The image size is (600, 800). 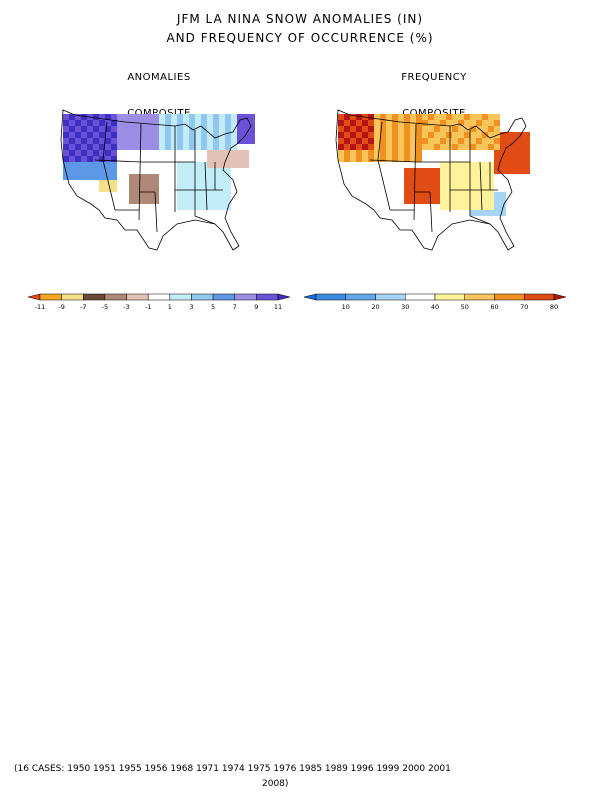 I want to click on anomalies-colorbar-swatch, so click(x=202, y=297).